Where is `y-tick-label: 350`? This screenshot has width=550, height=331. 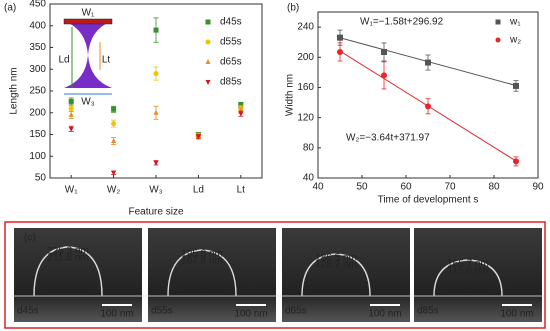 y-tick-label: 350 is located at coordinates (37, 47).